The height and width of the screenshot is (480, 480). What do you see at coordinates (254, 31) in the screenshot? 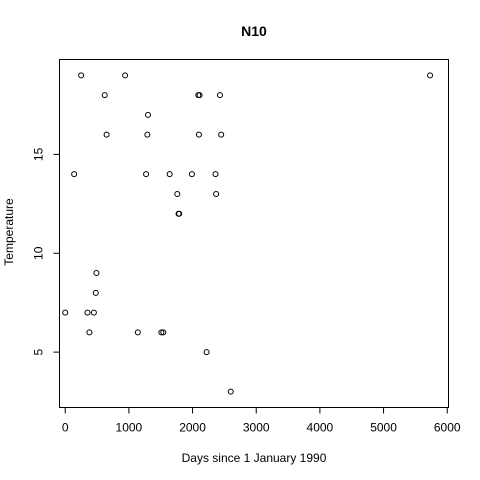
I see `chart-title: N10` at bounding box center [254, 31].